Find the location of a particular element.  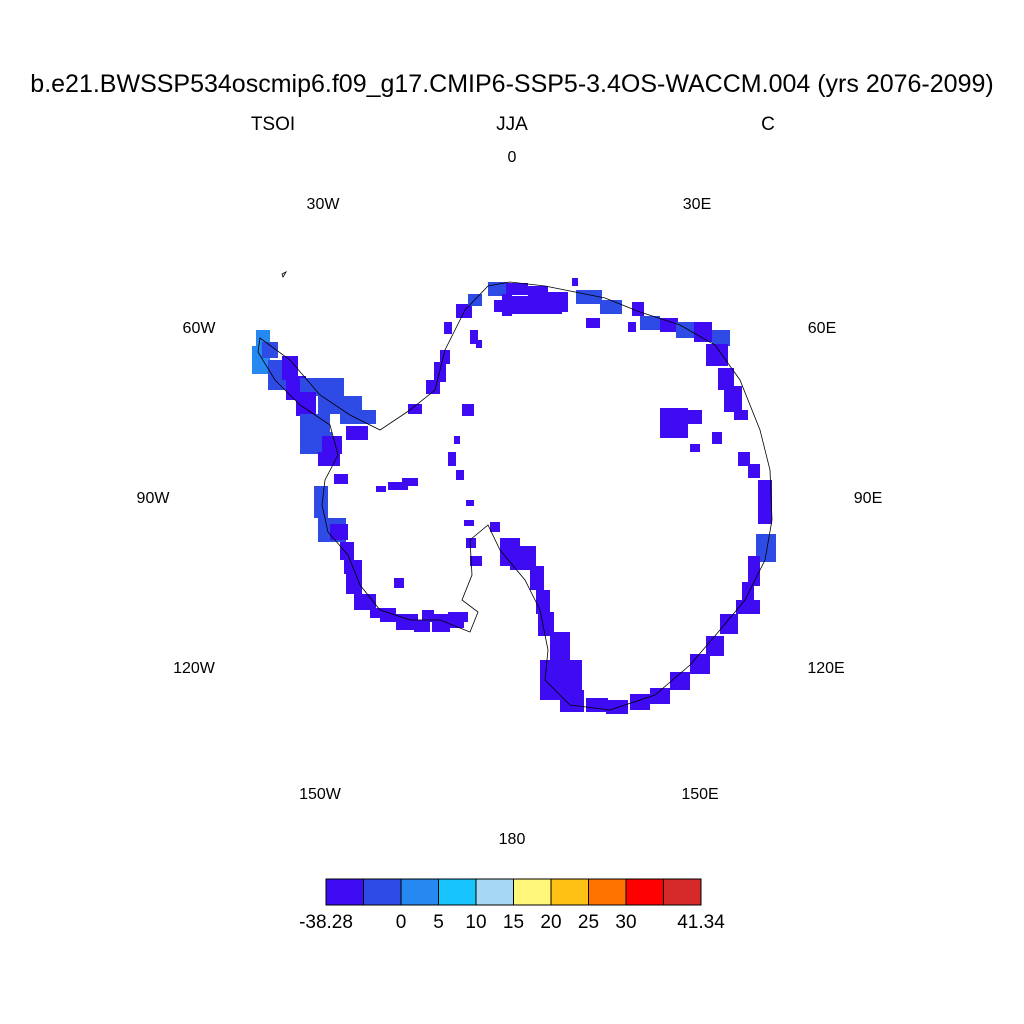

colorbar-label-1: 0 is located at coordinates (401, 922).